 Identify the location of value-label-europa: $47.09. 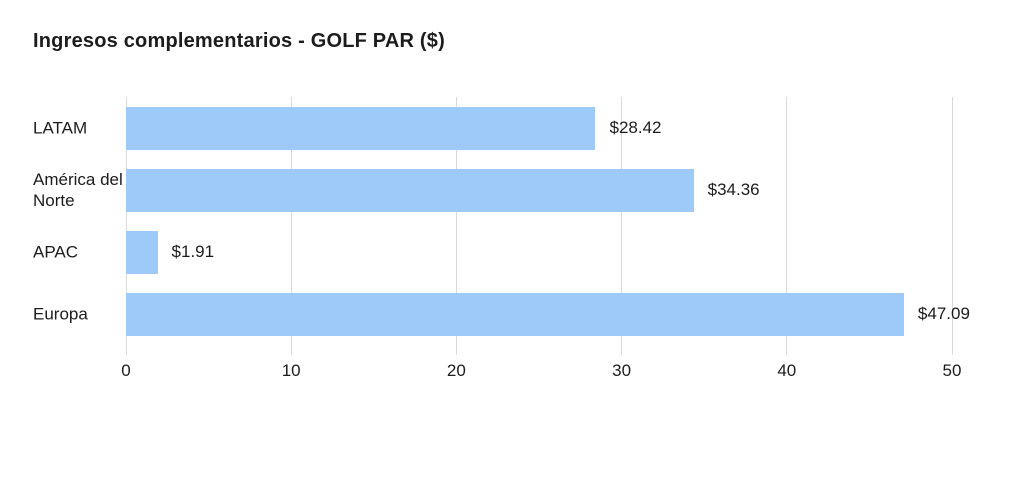
(943, 313).